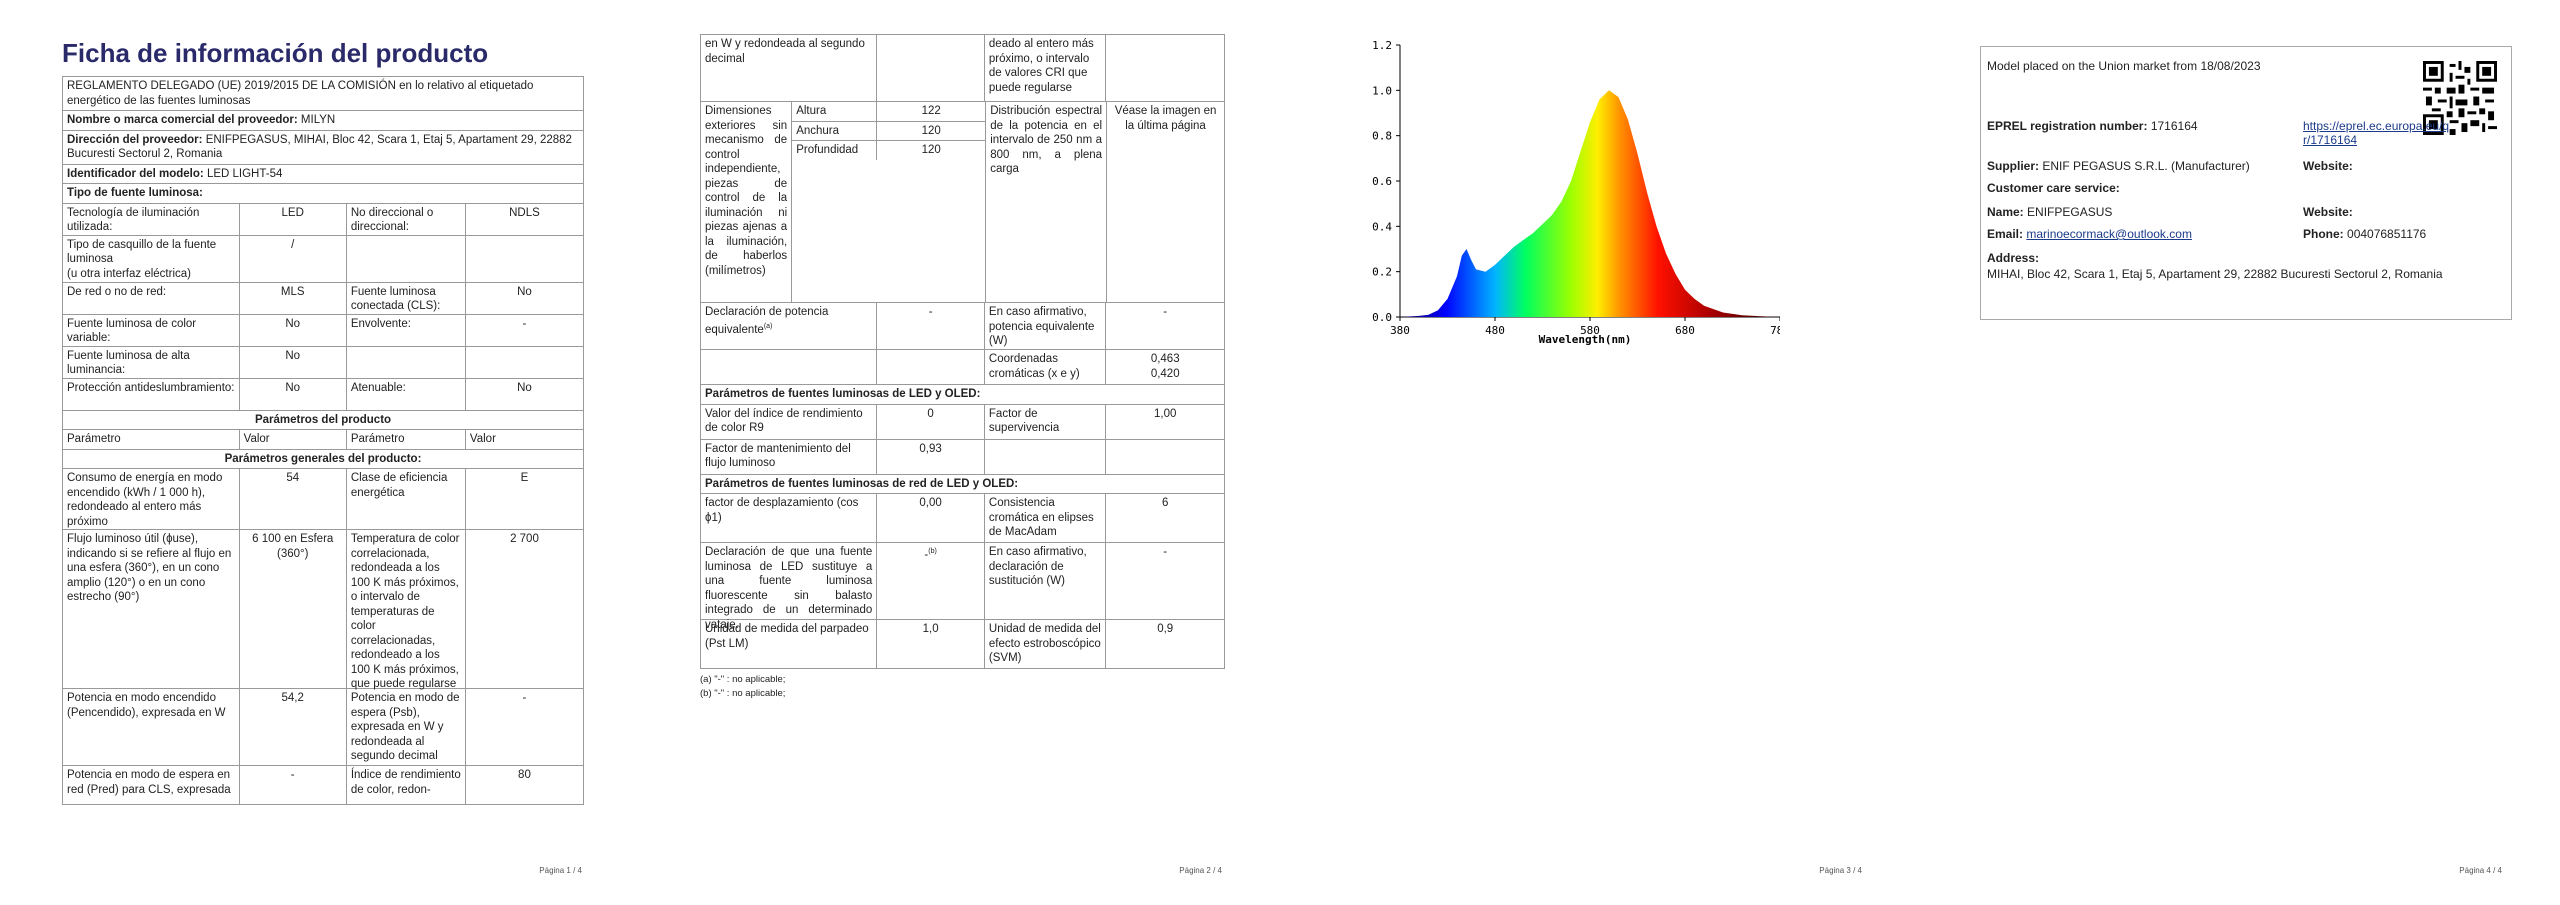 The height and width of the screenshot is (905, 2560). Describe the element at coordinates (2053, 188) in the screenshot. I see `customer-care-label: Customer care service:` at that location.